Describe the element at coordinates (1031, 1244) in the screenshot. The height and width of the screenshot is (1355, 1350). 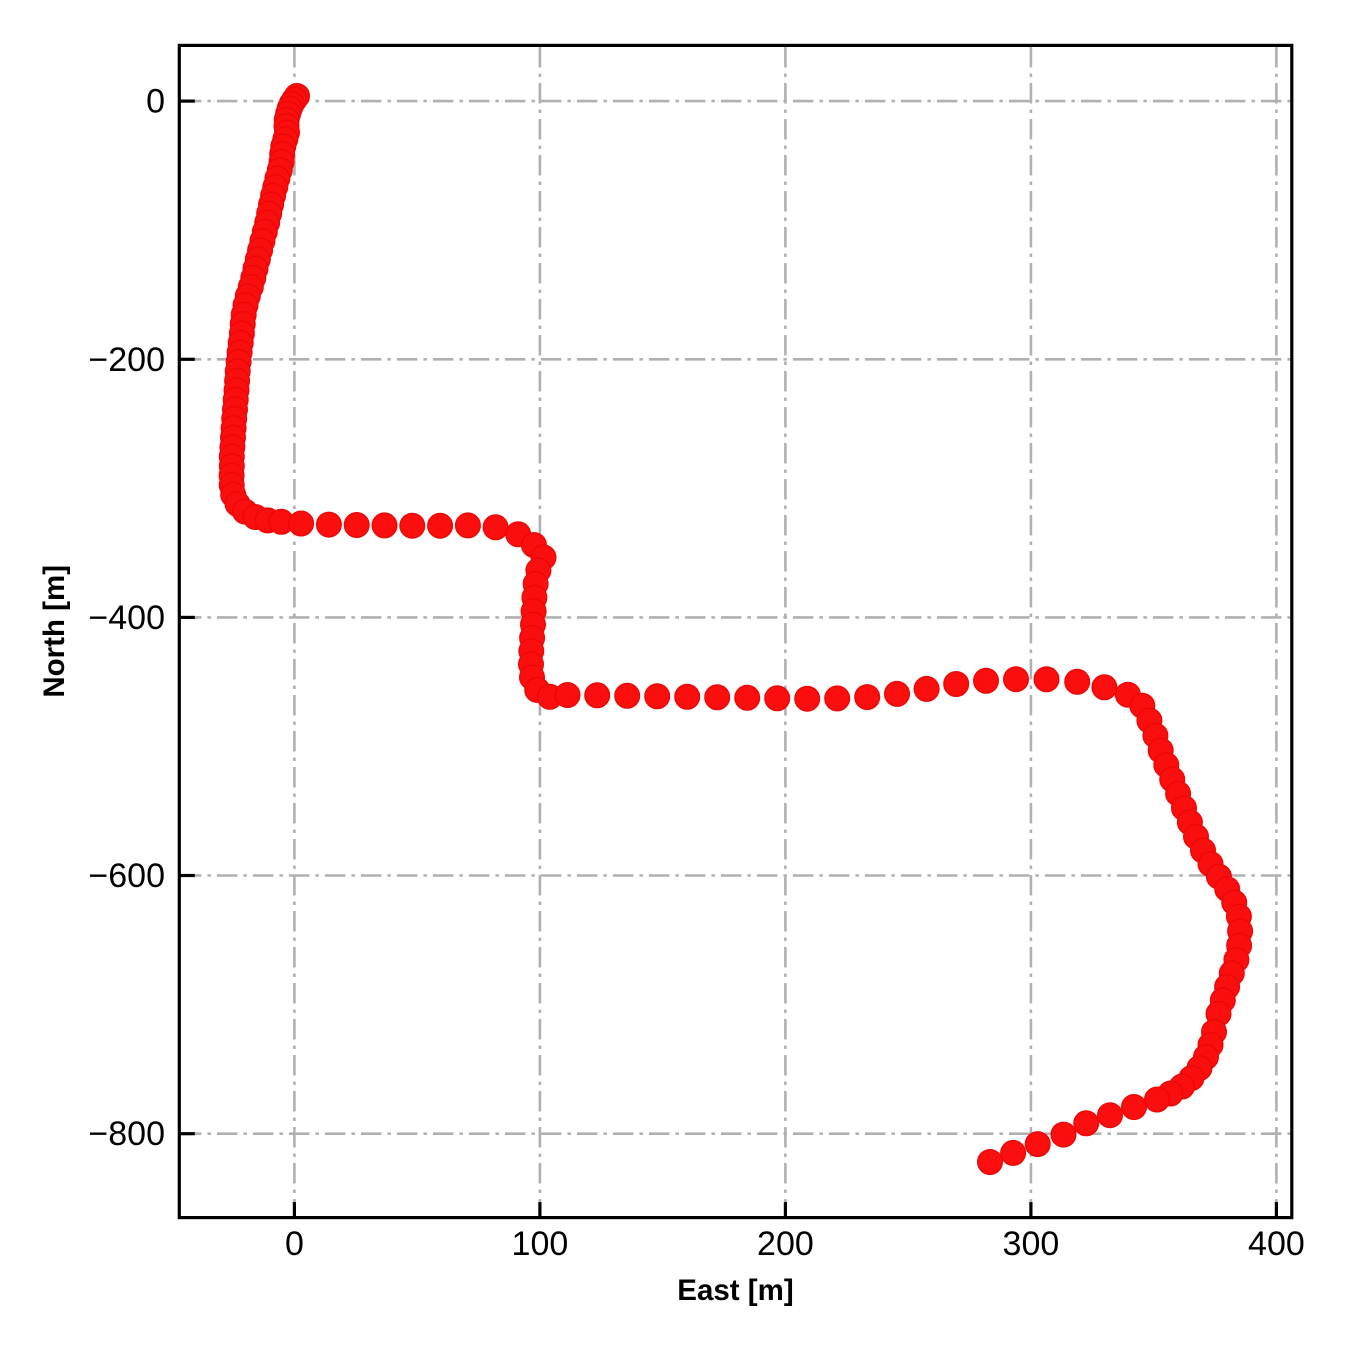
I see `svg-text: 300` at that location.